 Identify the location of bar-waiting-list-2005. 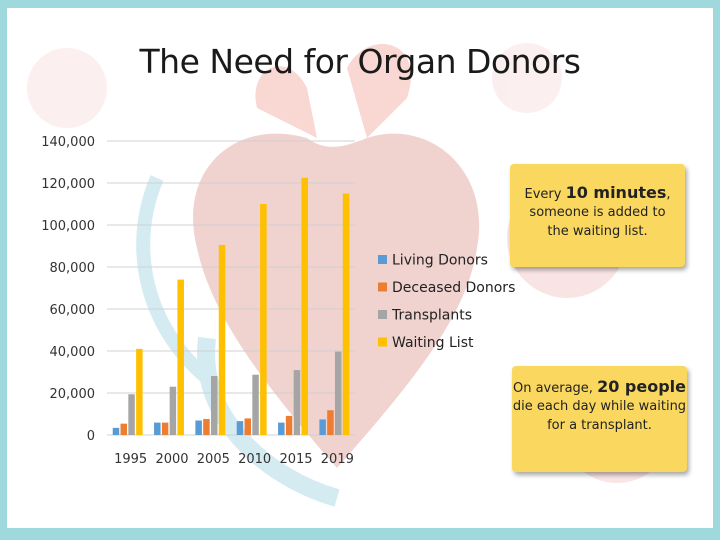
(222, 339).